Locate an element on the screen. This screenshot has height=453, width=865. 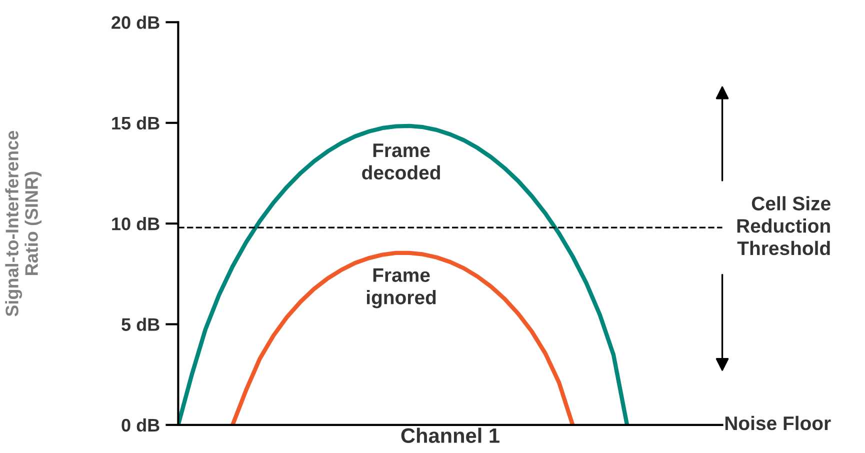
y-tick-label: 15 dB is located at coordinates (136, 123).